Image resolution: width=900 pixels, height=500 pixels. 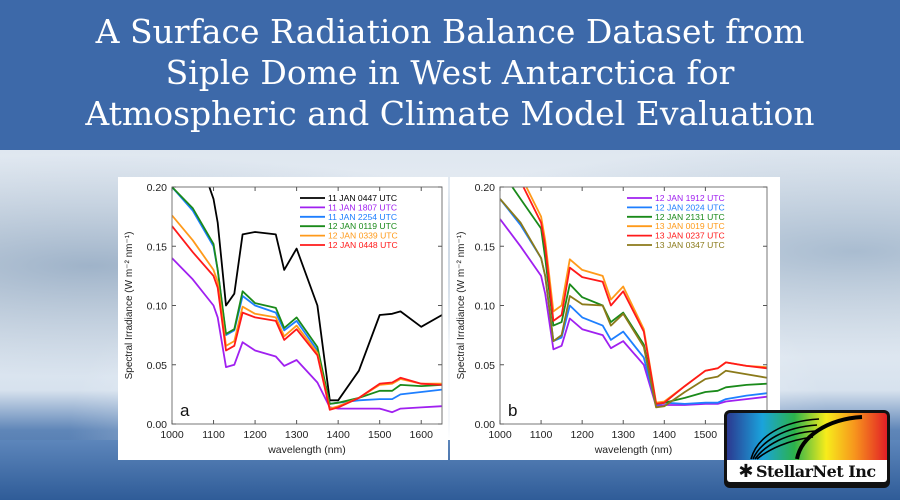 I want to click on stellarnet-logo: ✱ StellarNet Inc, so click(x=807, y=449).